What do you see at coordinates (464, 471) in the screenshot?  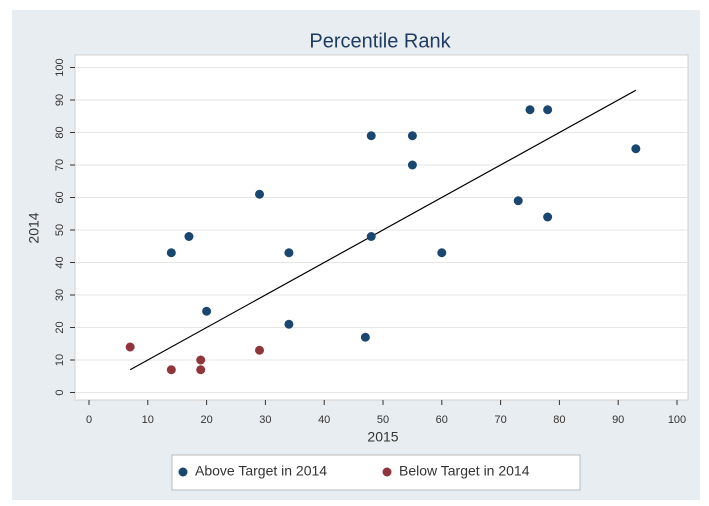 I see `legend-label: Below Target in 2014` at bounding box center [464, 471].